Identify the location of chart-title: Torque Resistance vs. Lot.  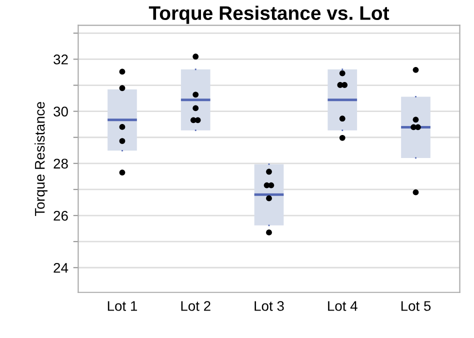
(269, 15).